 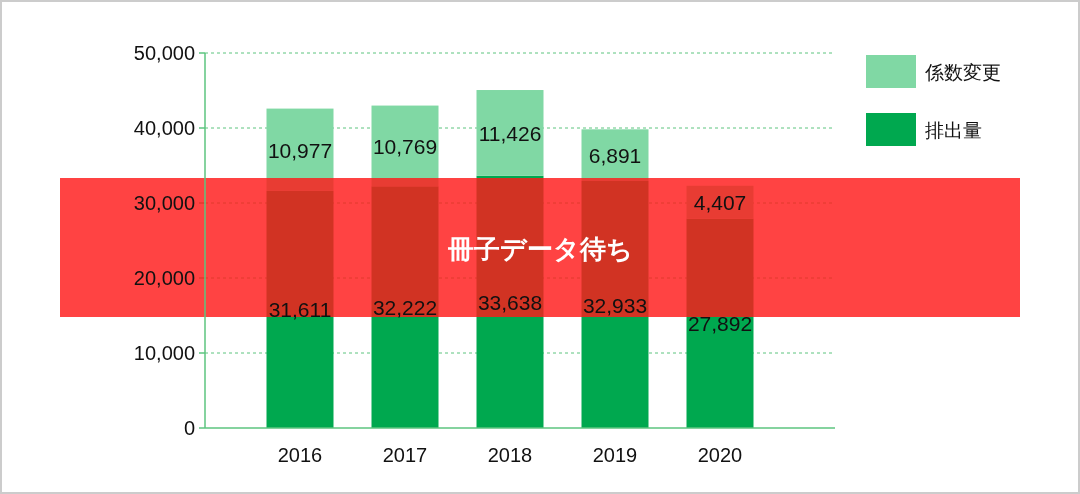 What do you see at coordinates (720, 455) in the screenshot?
I see `x-tick-label: 2020` at bounding box center [720, 455].